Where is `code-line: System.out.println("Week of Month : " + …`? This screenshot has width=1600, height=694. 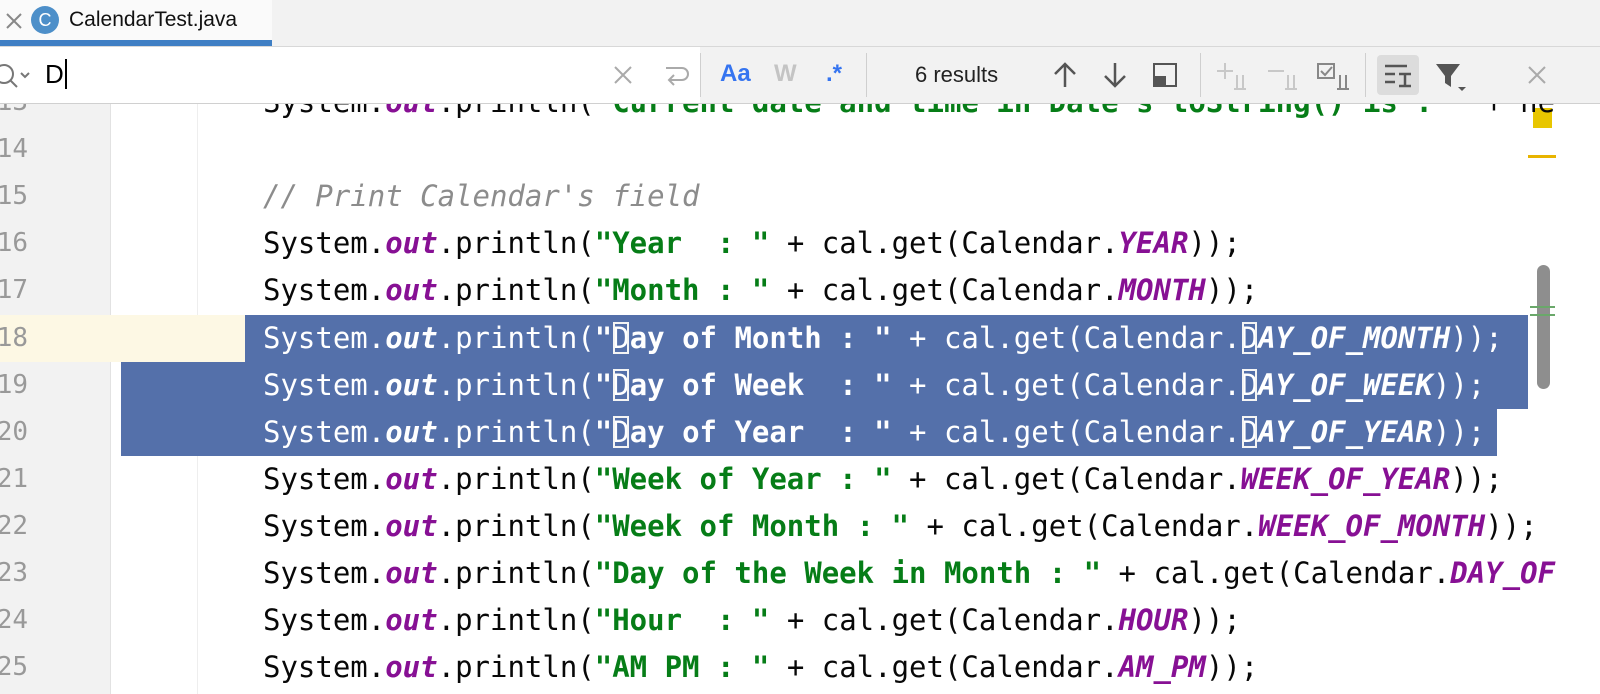 code-line: System.out.println("Week of Month : " + … is located at coordinates (900, 526).